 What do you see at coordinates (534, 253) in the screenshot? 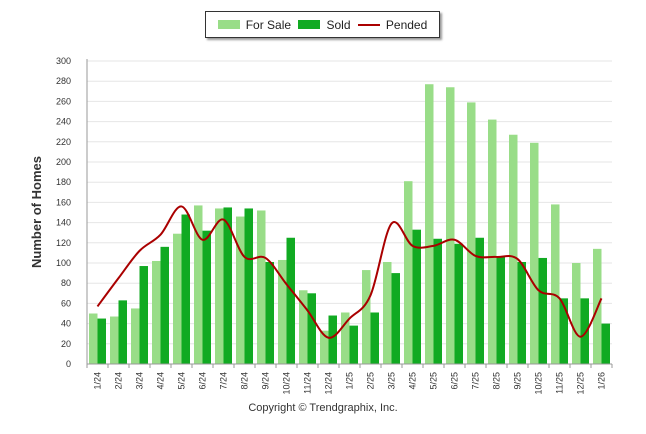
I see `bar-for-sale-10/25` at bounding box center [534, 253].